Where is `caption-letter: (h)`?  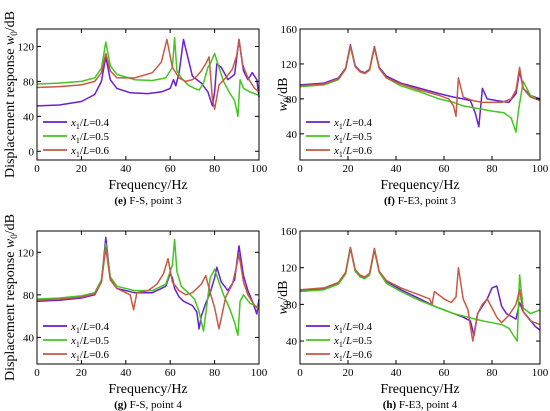 caption-letter: (h) is located at coordinates (390, 405).